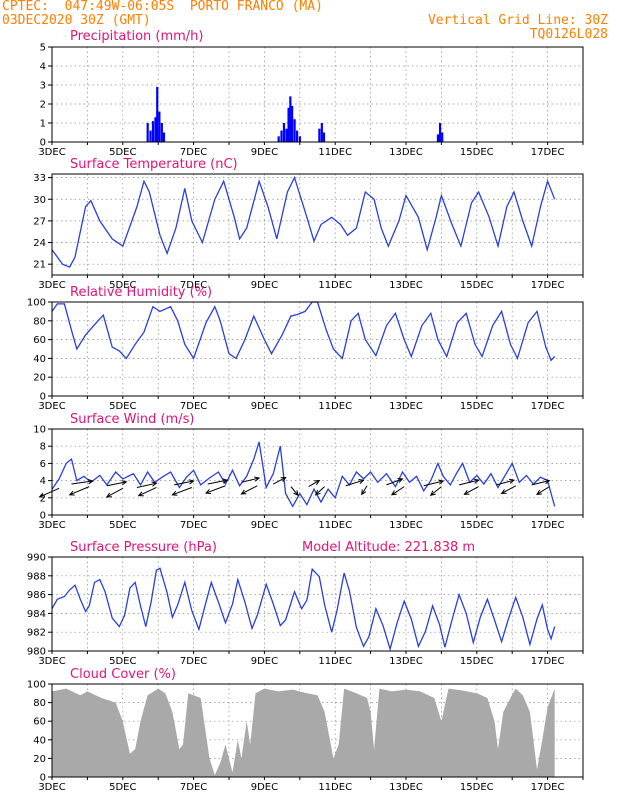 Image resolution: width=618 pixels, height=800 pixels. What do you see at coordinates (335, 285) in the screenshot?
I see `temp-x-tick-label: 11DEC` at bounding box center [335, 285].